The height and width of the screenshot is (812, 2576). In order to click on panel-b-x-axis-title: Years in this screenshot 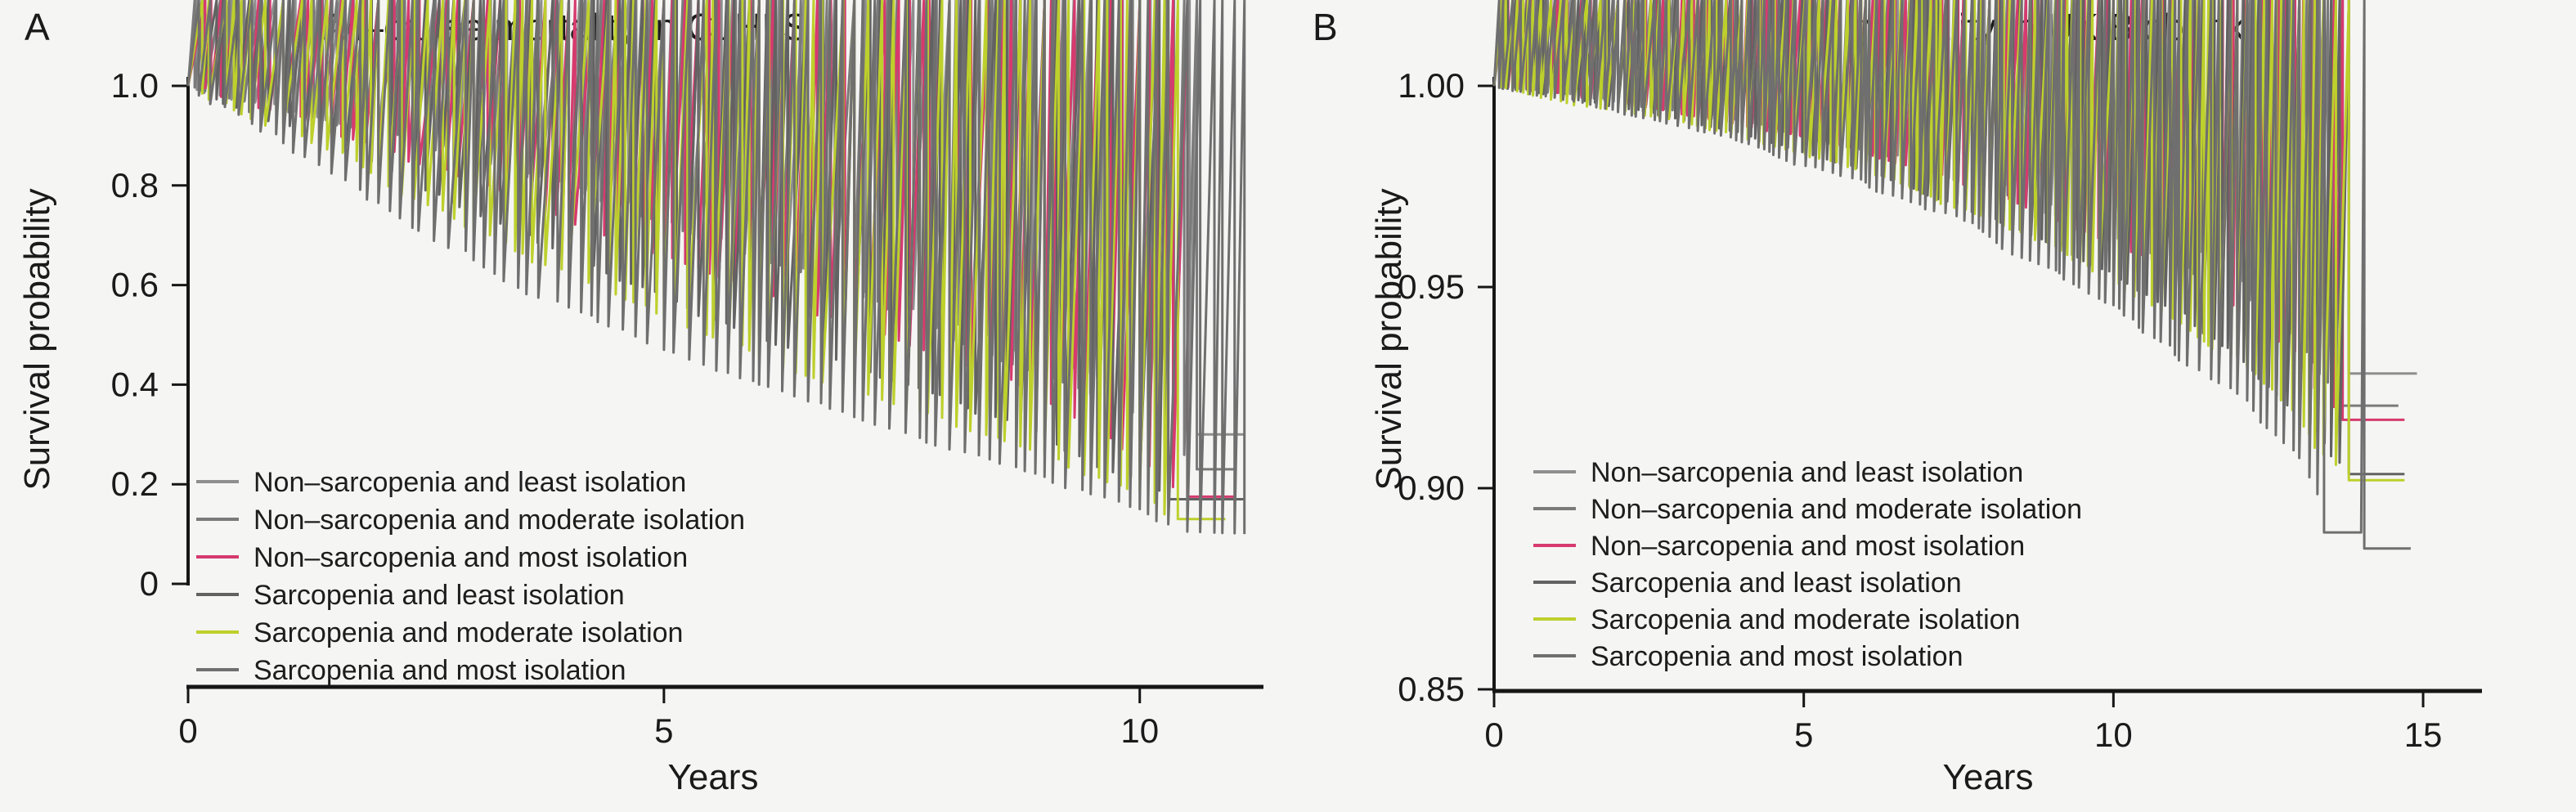, I will do `click(1988, 777)`.